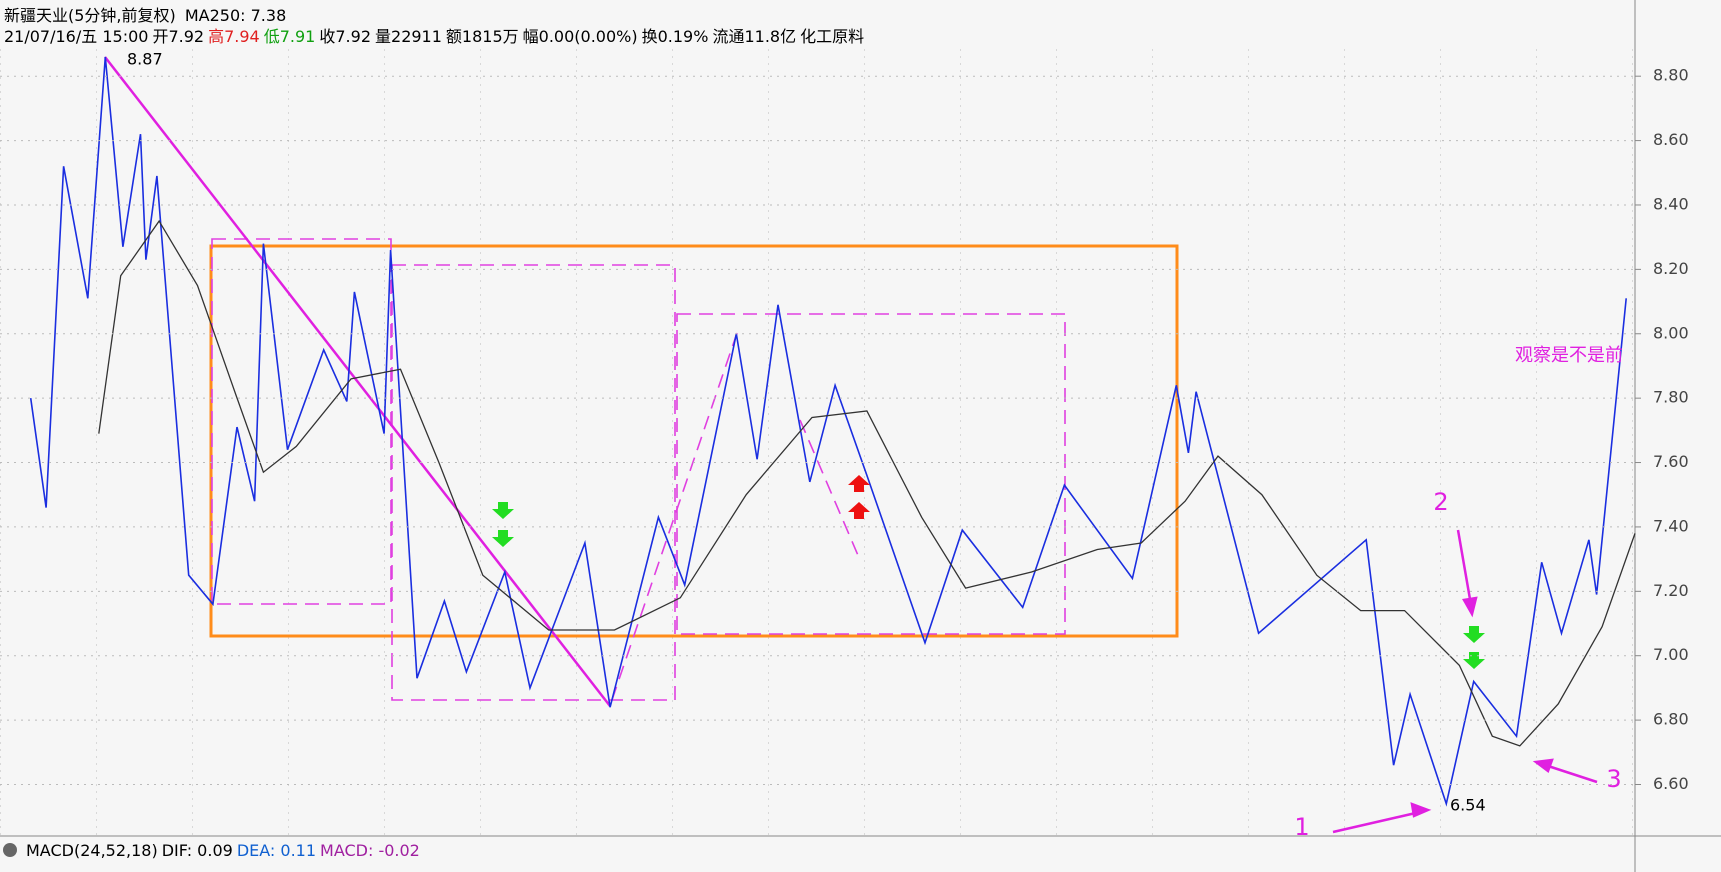 The width and height of the screenshot is (1721, 872). Describe the element at coordinates (1671, 397) in the screenshot. I see `y-tick-label: 7.80` at that location.